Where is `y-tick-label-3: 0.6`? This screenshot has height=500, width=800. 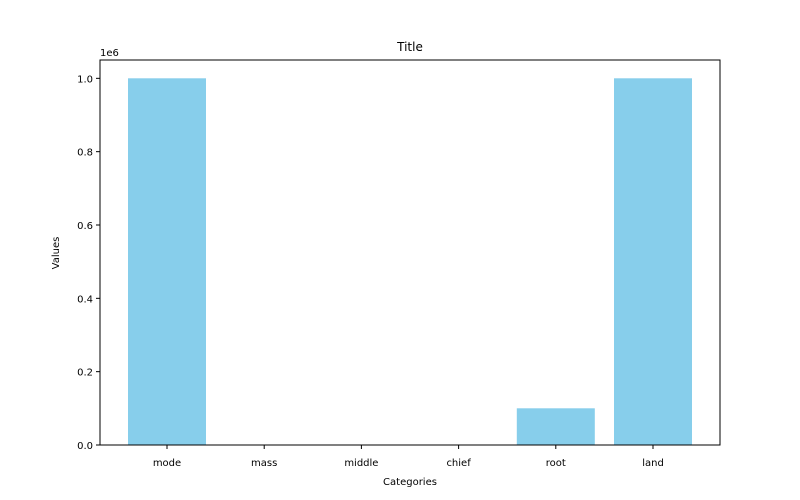
y-tick-label-3: 0.6 is located at coordinates (85, 226).